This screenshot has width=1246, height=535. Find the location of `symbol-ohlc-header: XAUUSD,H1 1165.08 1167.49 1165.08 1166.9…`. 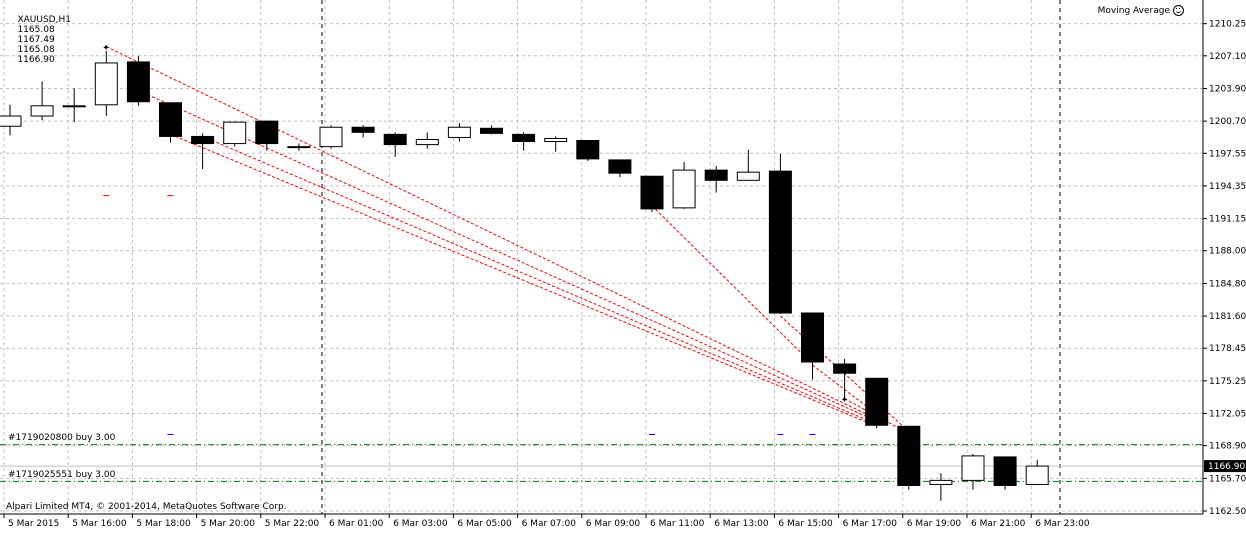

symbol-ohlc-header: XAUUSD,H1 1165.08 1167.49 1165.08 1166.9… is located at coordinates (40, 40).